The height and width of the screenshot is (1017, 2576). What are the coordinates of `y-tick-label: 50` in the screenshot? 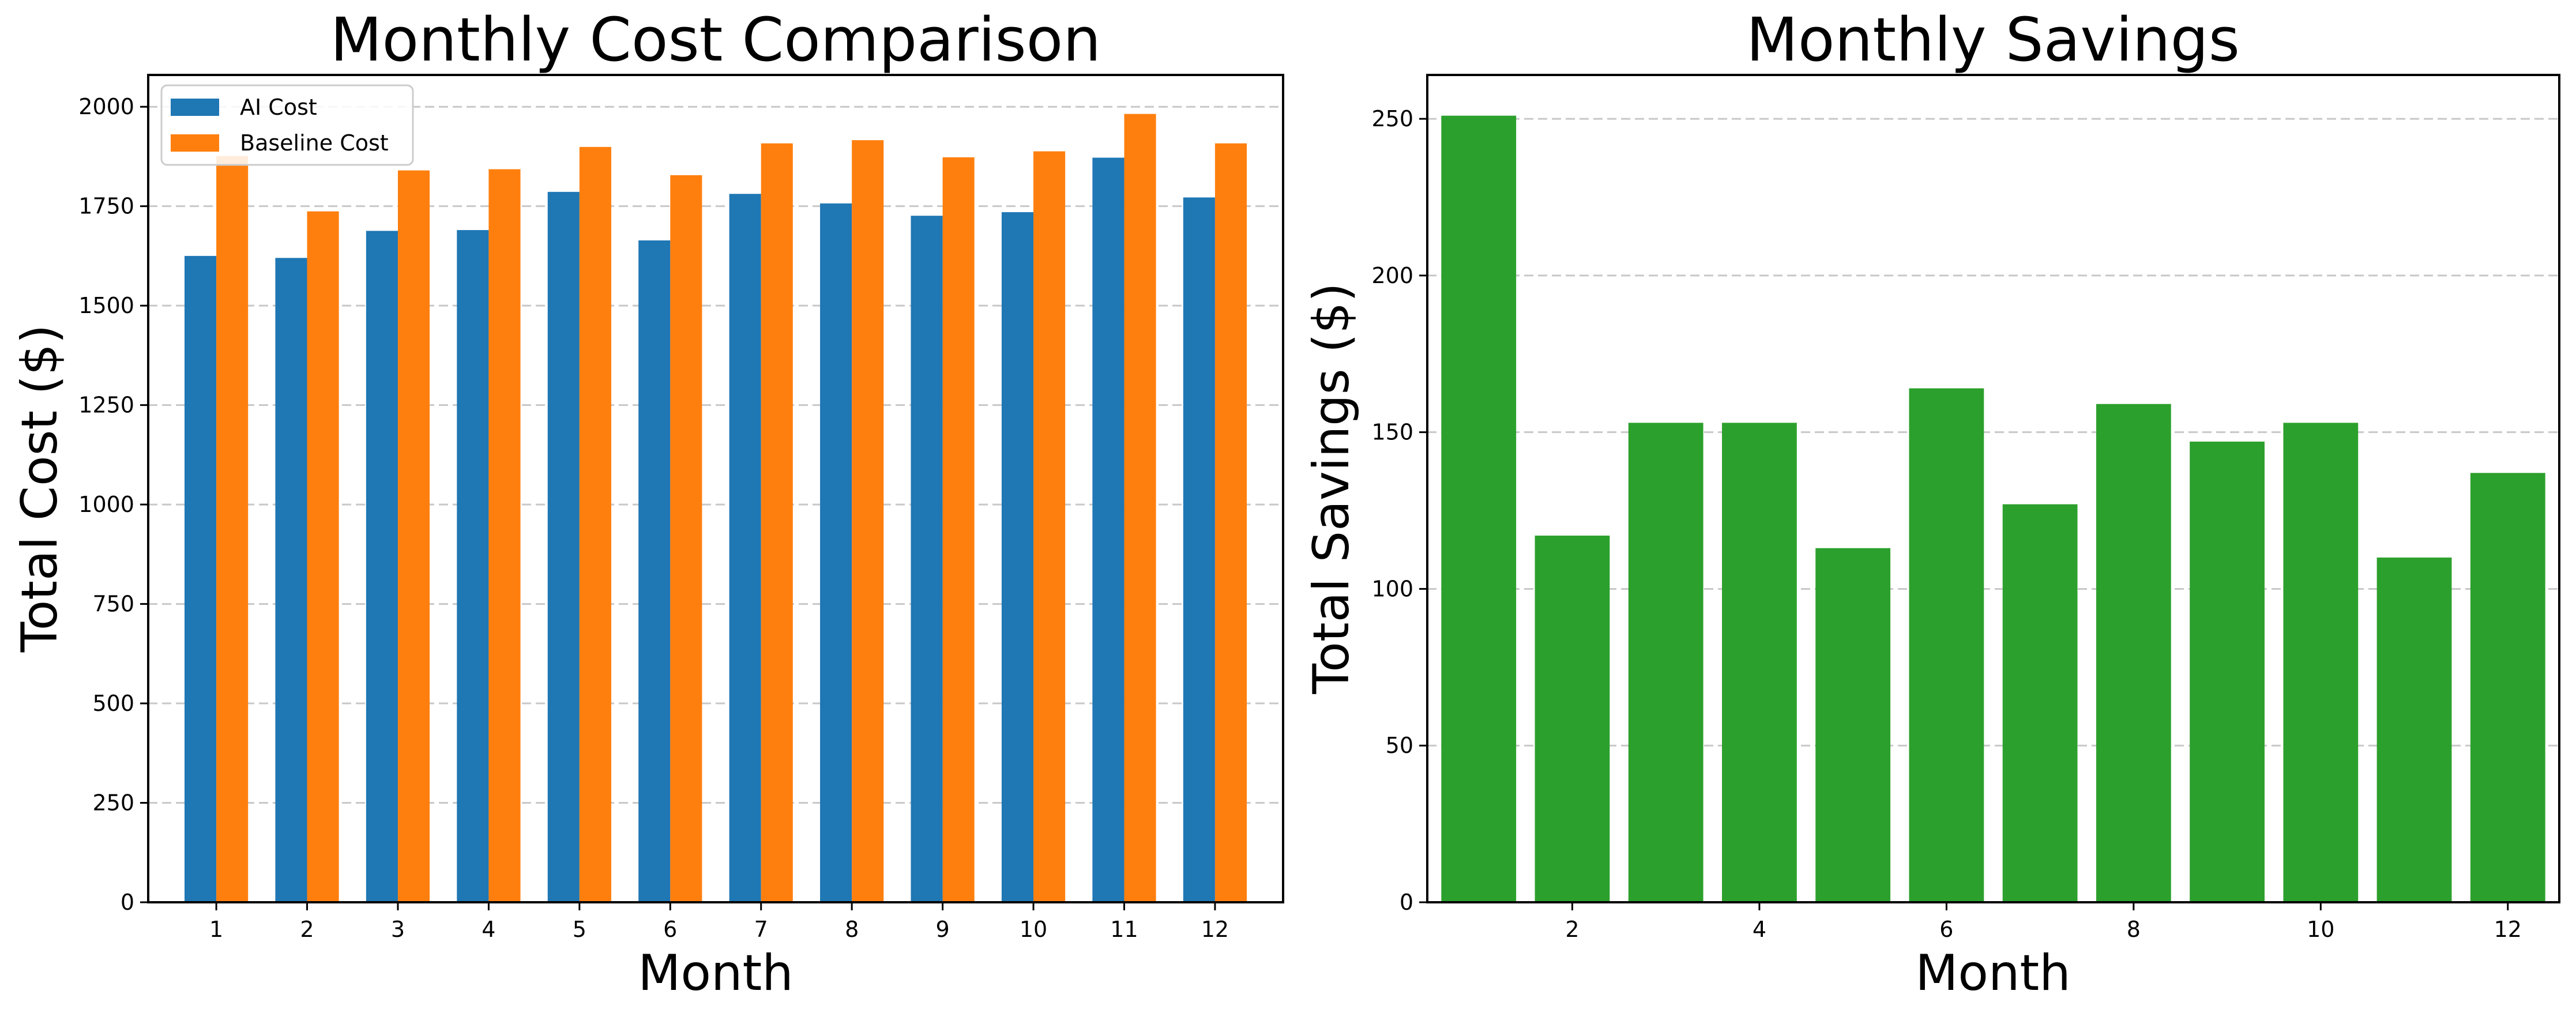 It's located at (1399, 745).